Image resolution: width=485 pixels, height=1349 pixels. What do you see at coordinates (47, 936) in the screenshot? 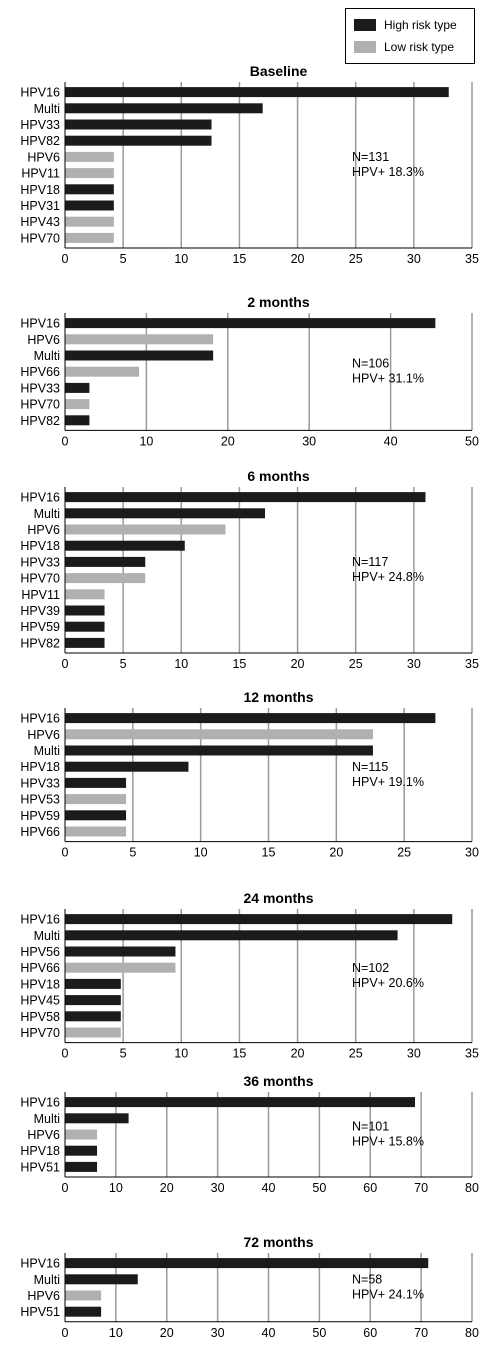
I see `category-label-24-months-multi: Multi` at bounding box center [47, 936].